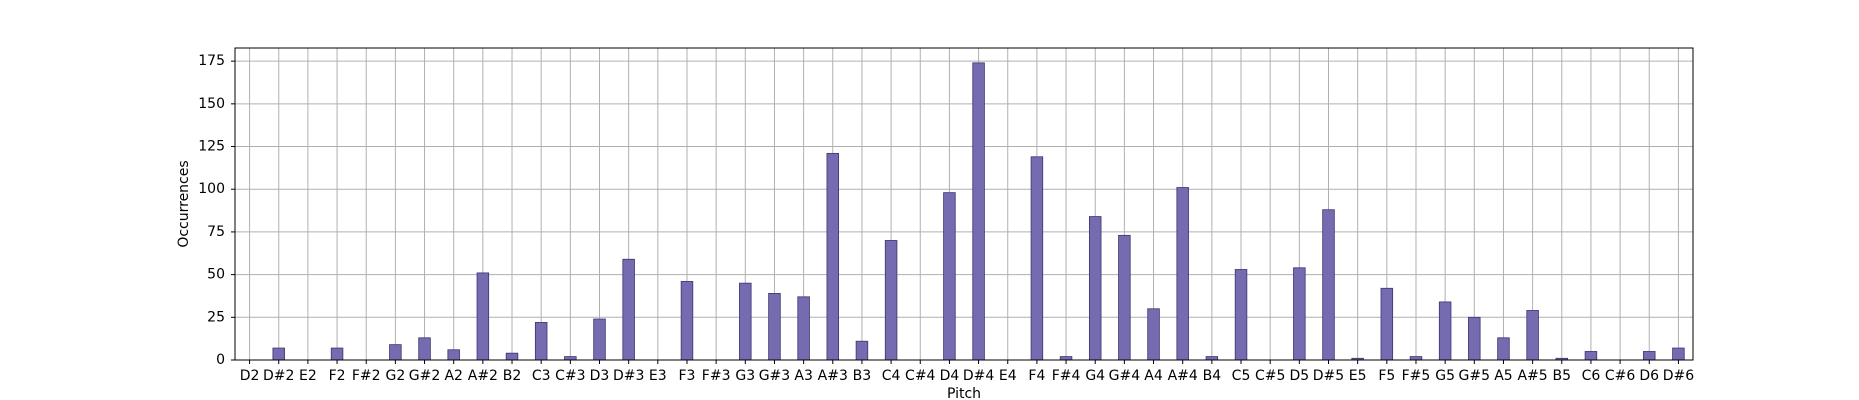 This screenshot has width=1859, height=400. I want to click on x-tick-label: C6, so click(1591, 376).